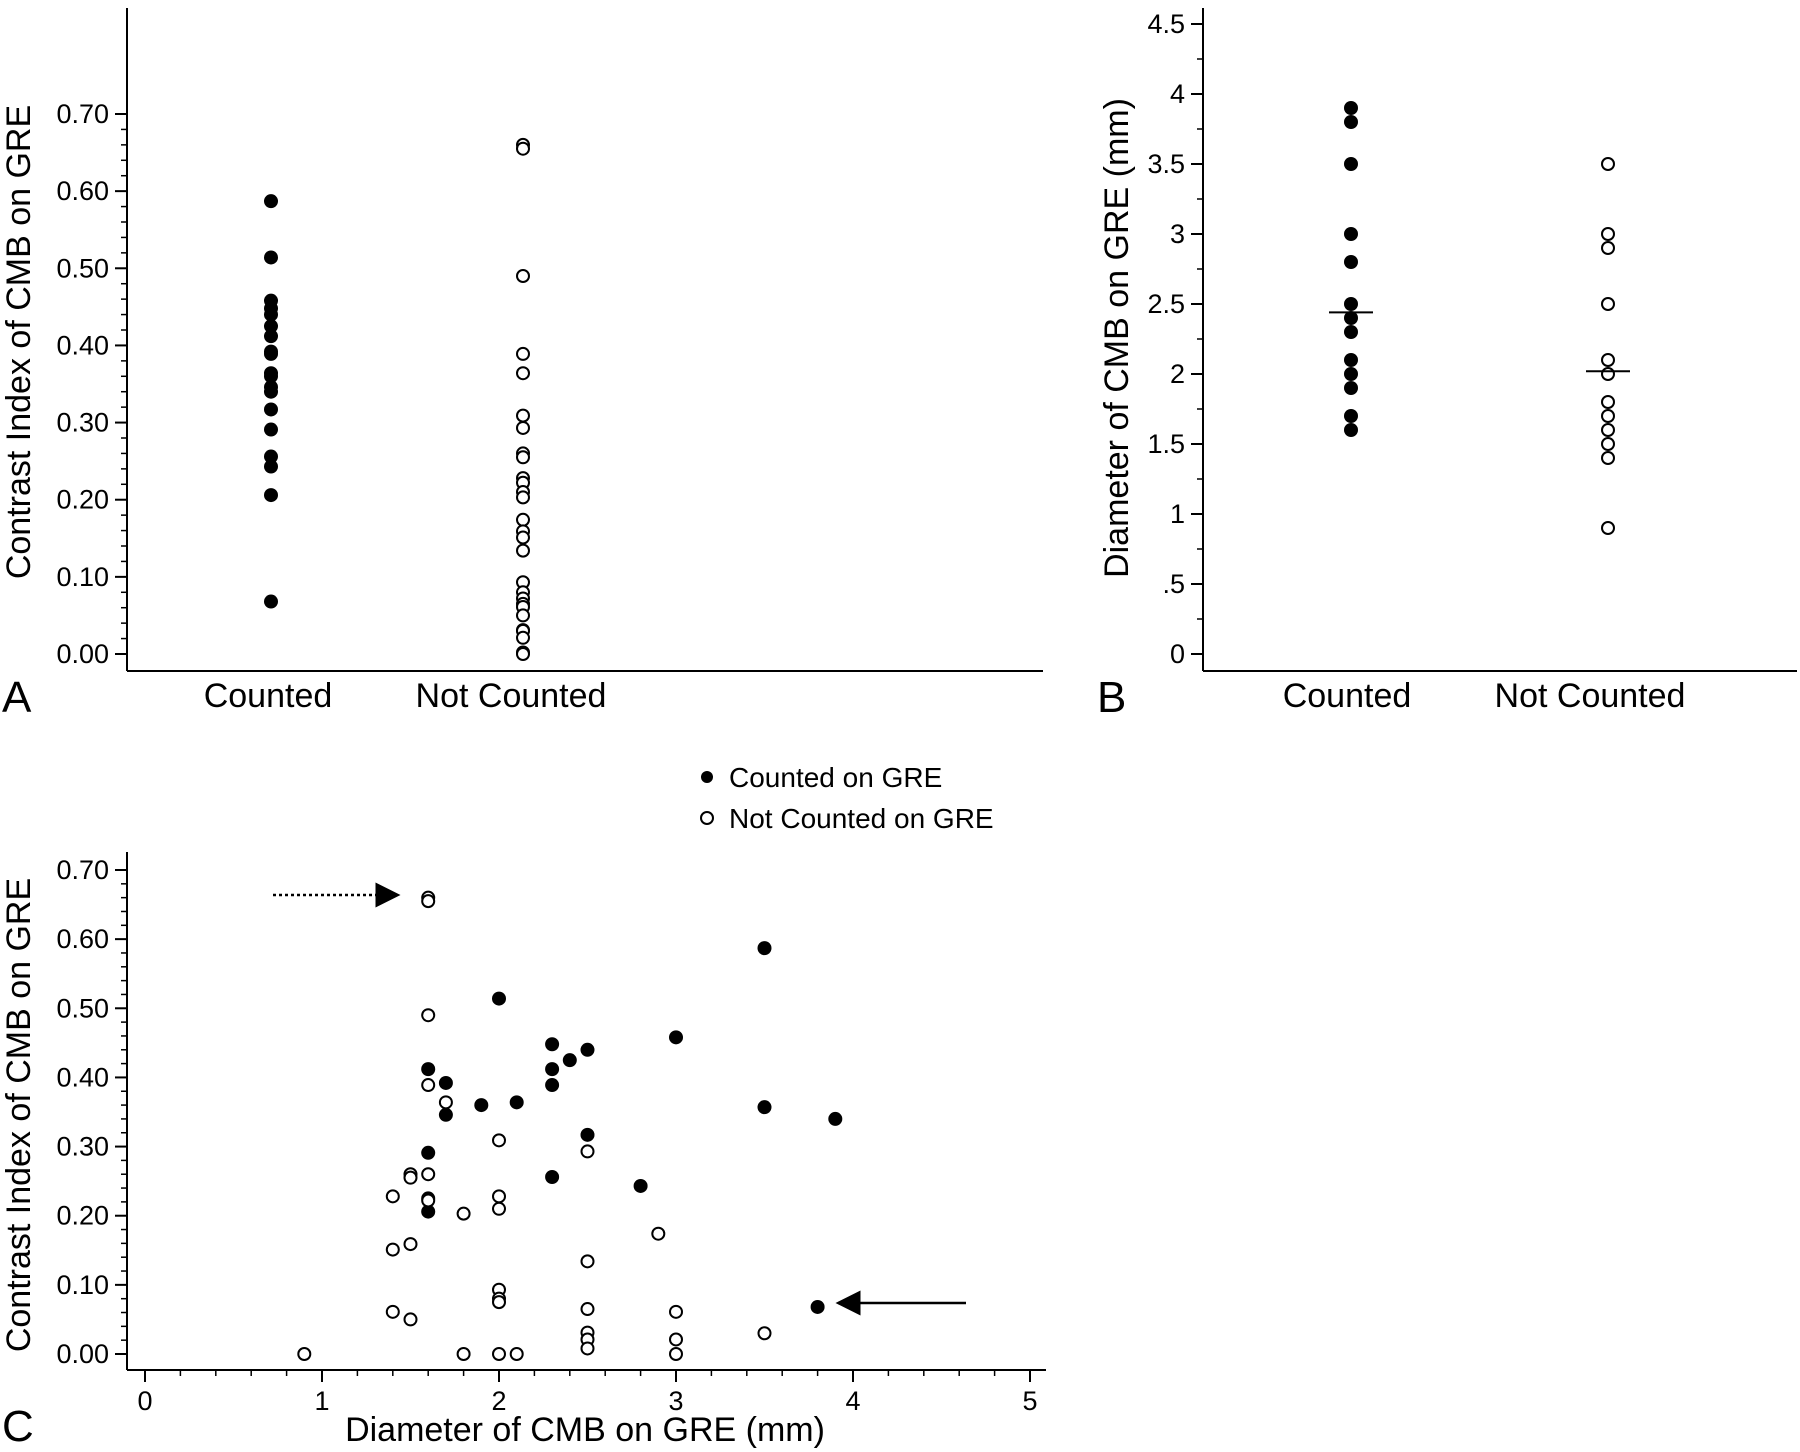  Describe the element at coordinates (82, 268) in the screenshot. I see `y-tick-label: 0.50` at that location.